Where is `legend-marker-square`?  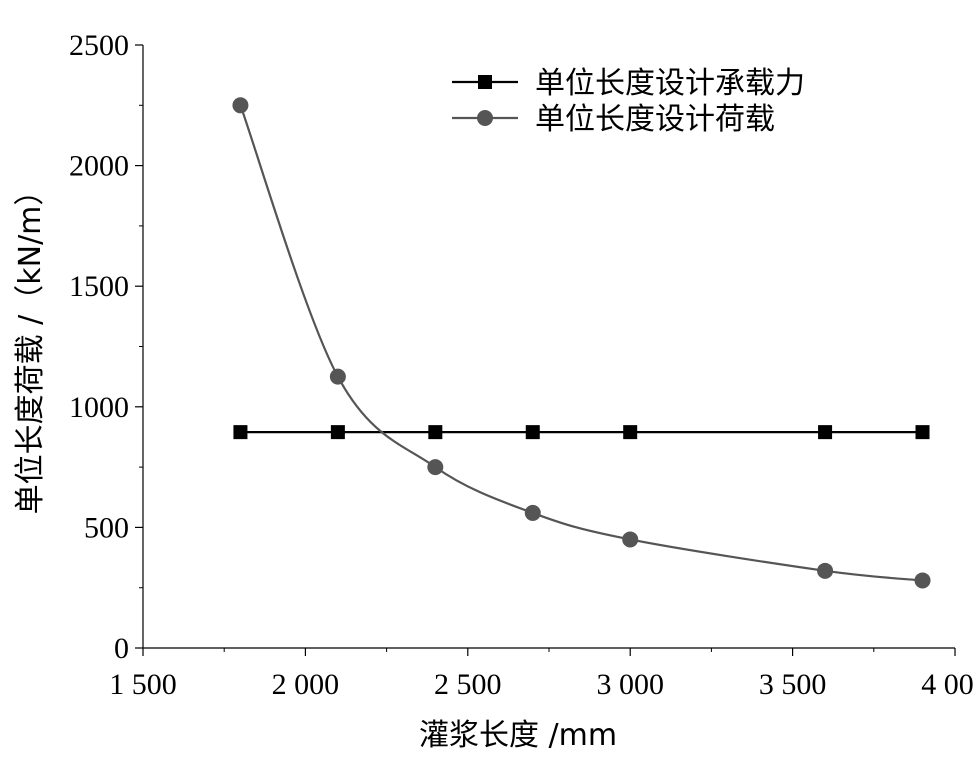
legend-marker-square is located at coordinates (485, 82).